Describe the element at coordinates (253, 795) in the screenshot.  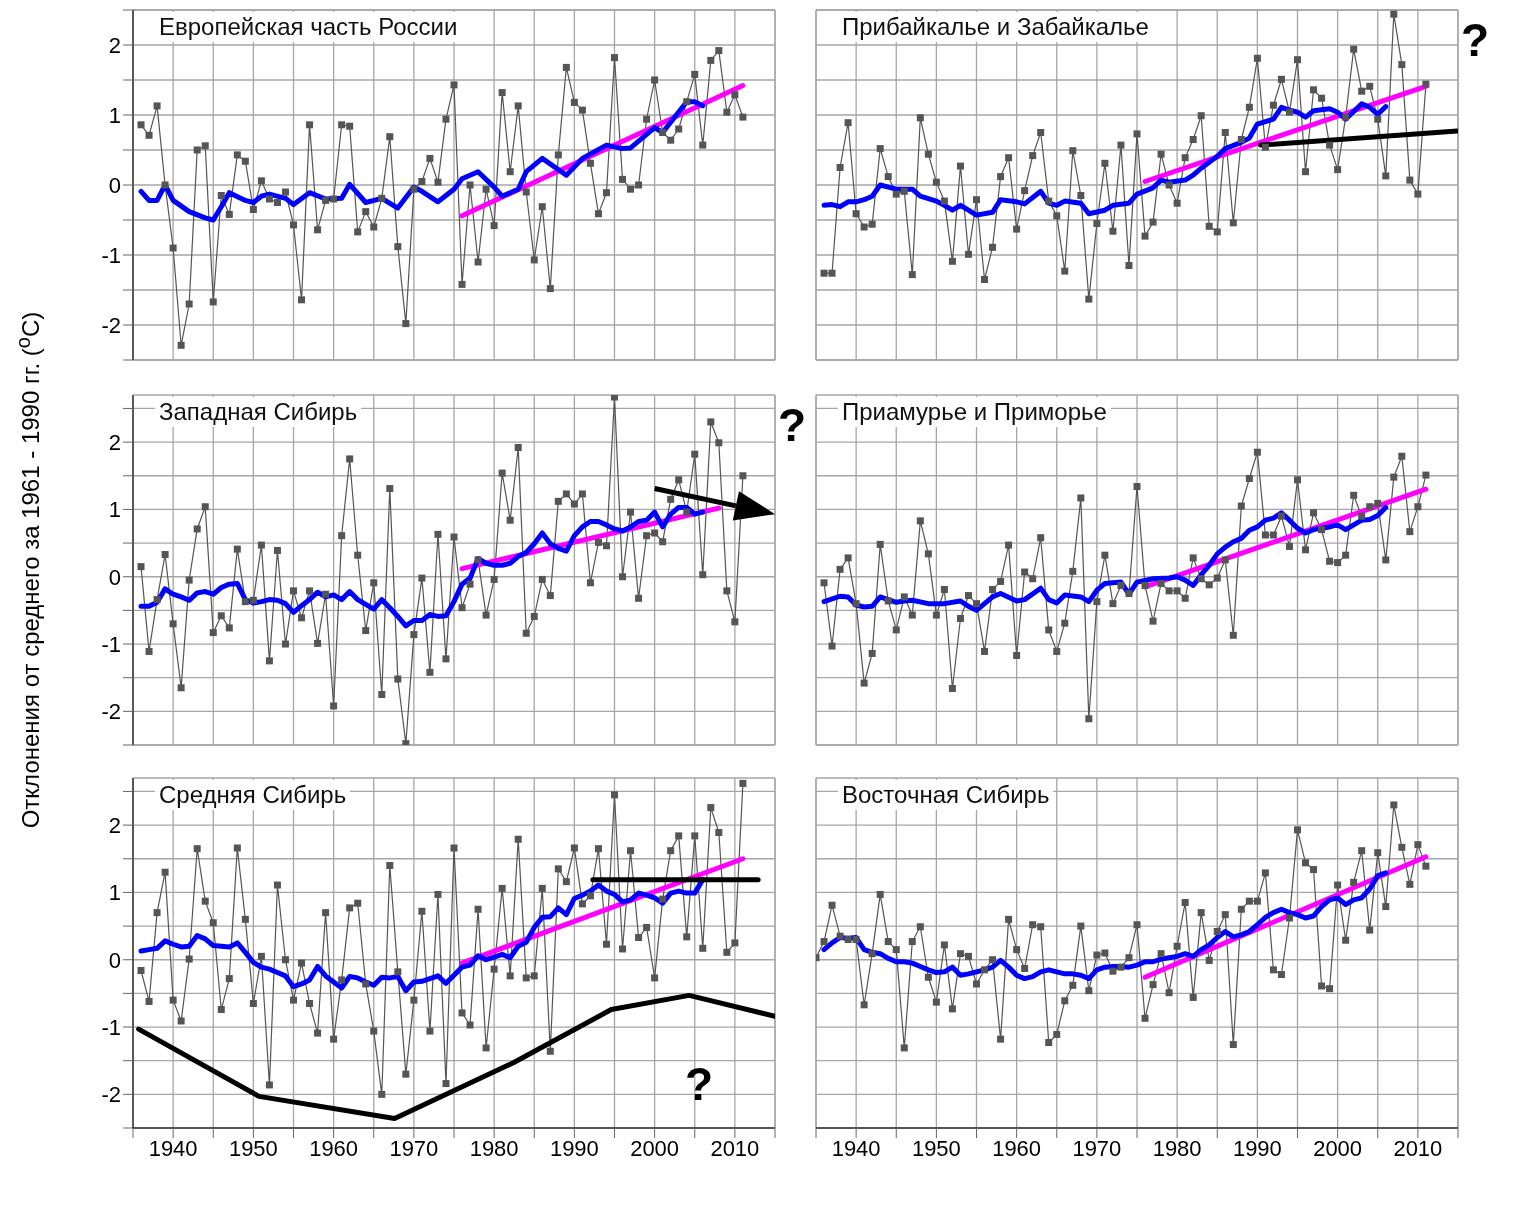
I see `chart-title: Средняя Сибирь` at that location.